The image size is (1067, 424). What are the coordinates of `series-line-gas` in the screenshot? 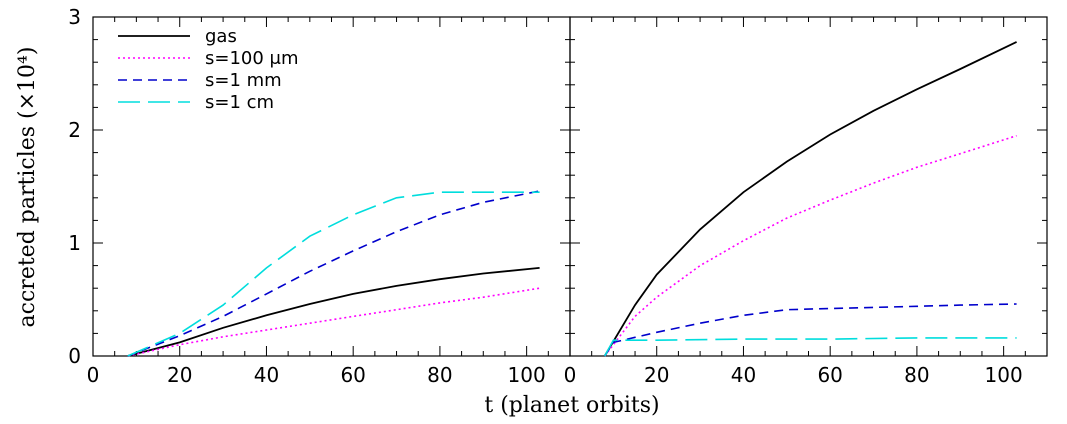 It's located at (333, 312).